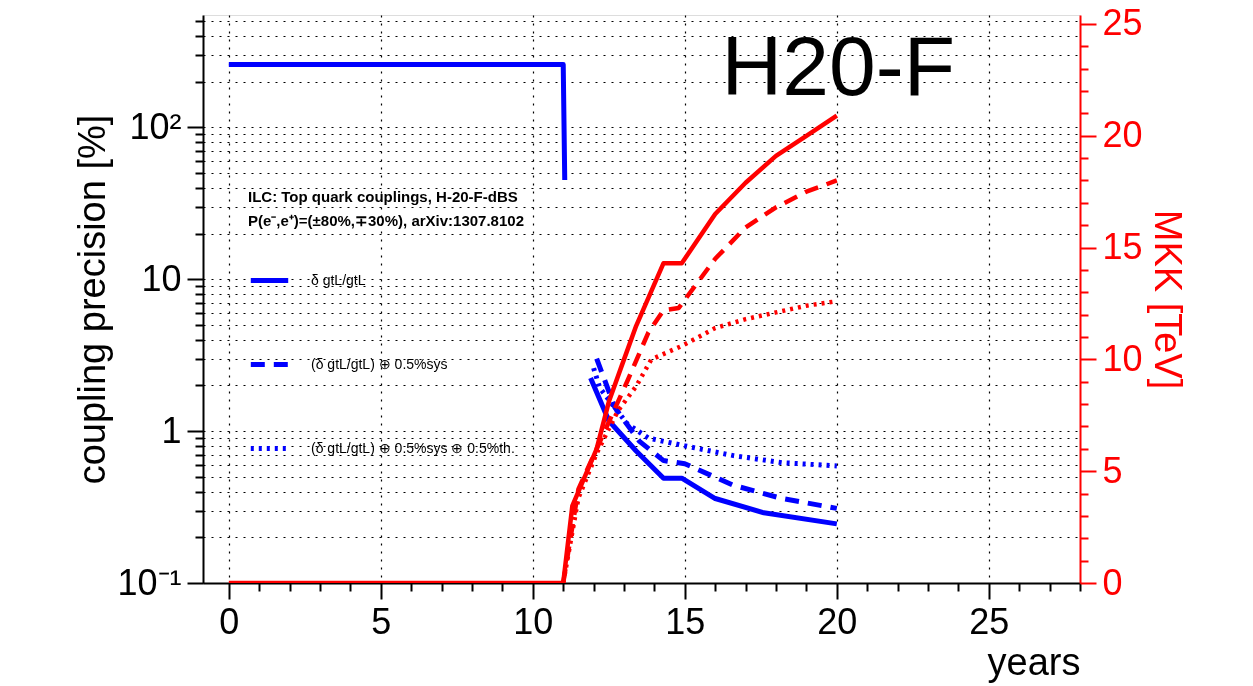 Image resolution: width=1253 pixels, height=686 pixels. Describe the element at coordinates (1122, 358) in the screenshot. I see `y2-tick-label: 10` at that location.